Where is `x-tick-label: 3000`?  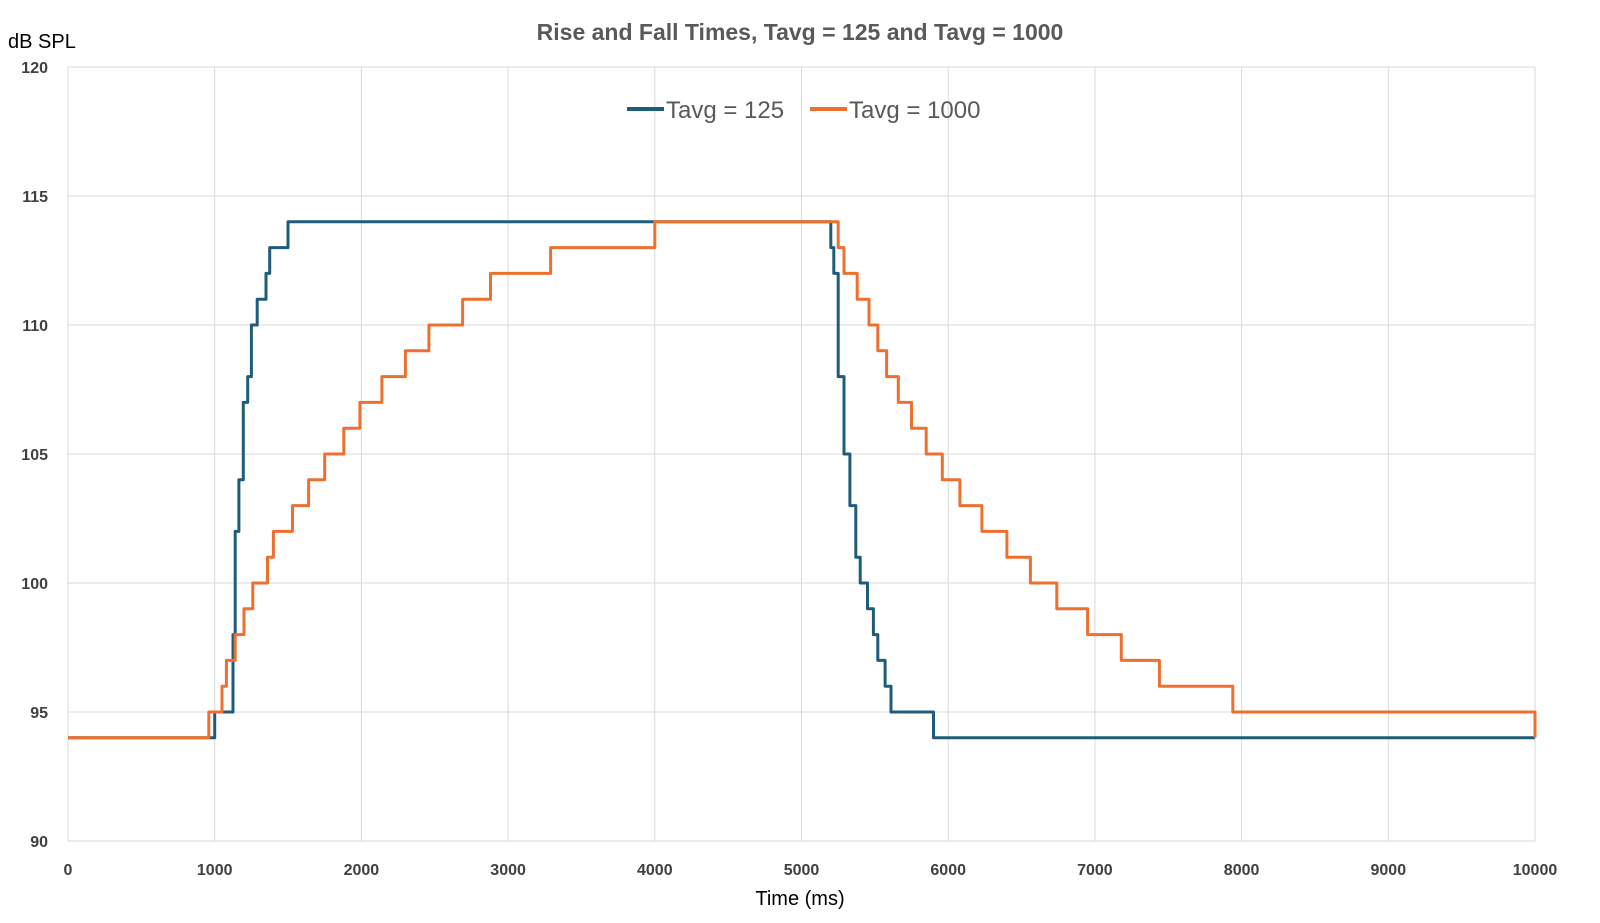 x-tick-label: 3000 is located at coordinates (508, 870).